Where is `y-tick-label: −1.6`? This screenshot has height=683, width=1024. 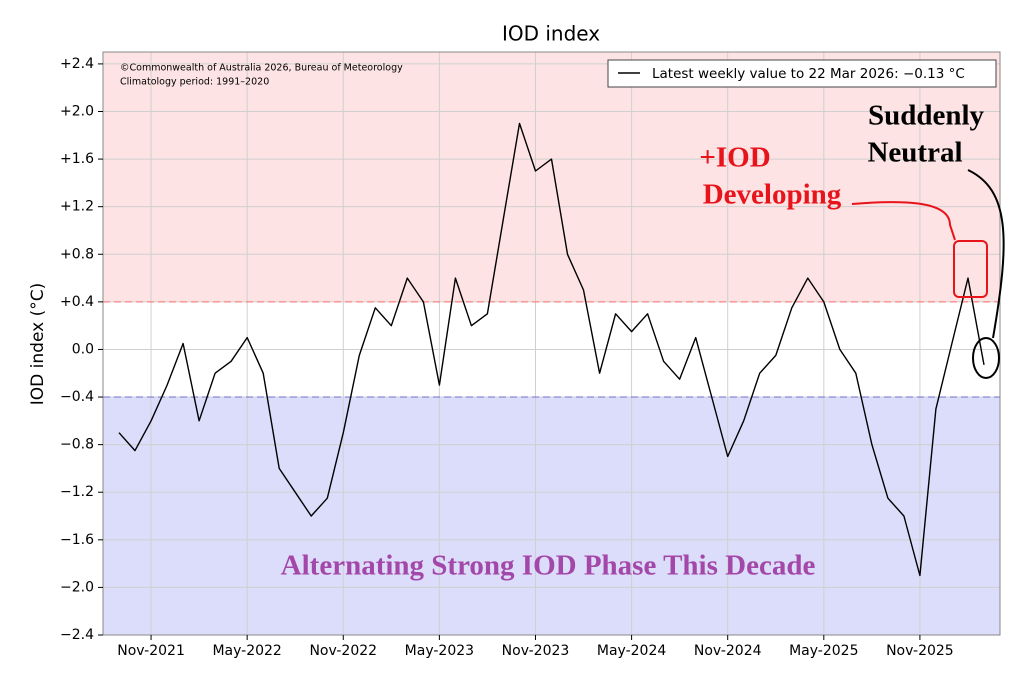 y-tick-label: −1.6 is located at coordinates (77, 540).